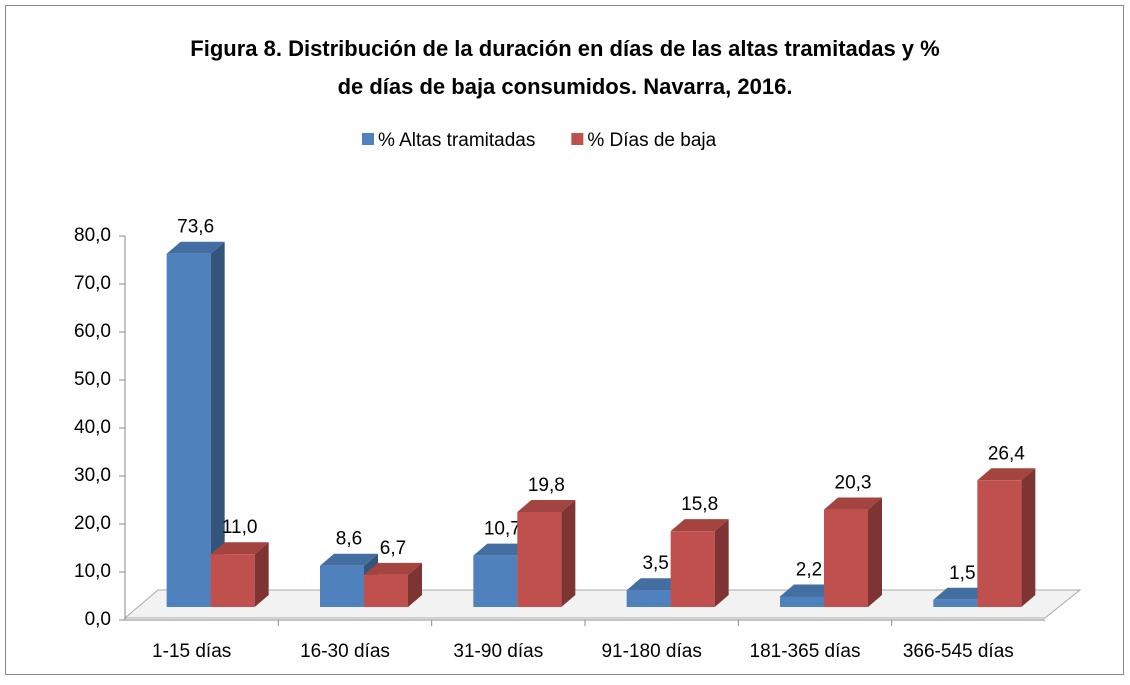 This screenshot has height=685, width=1130. What do you see at coordinates (962, 573) in the screenshot?
I see `value-label: 1,5` at bounding box center [962, 573].